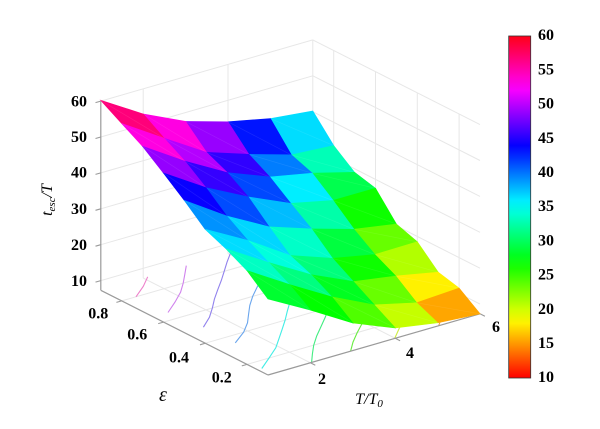  Describe the element at coordinates (496, 327) in the screenshot. I see `svg-text: 6` at that location.